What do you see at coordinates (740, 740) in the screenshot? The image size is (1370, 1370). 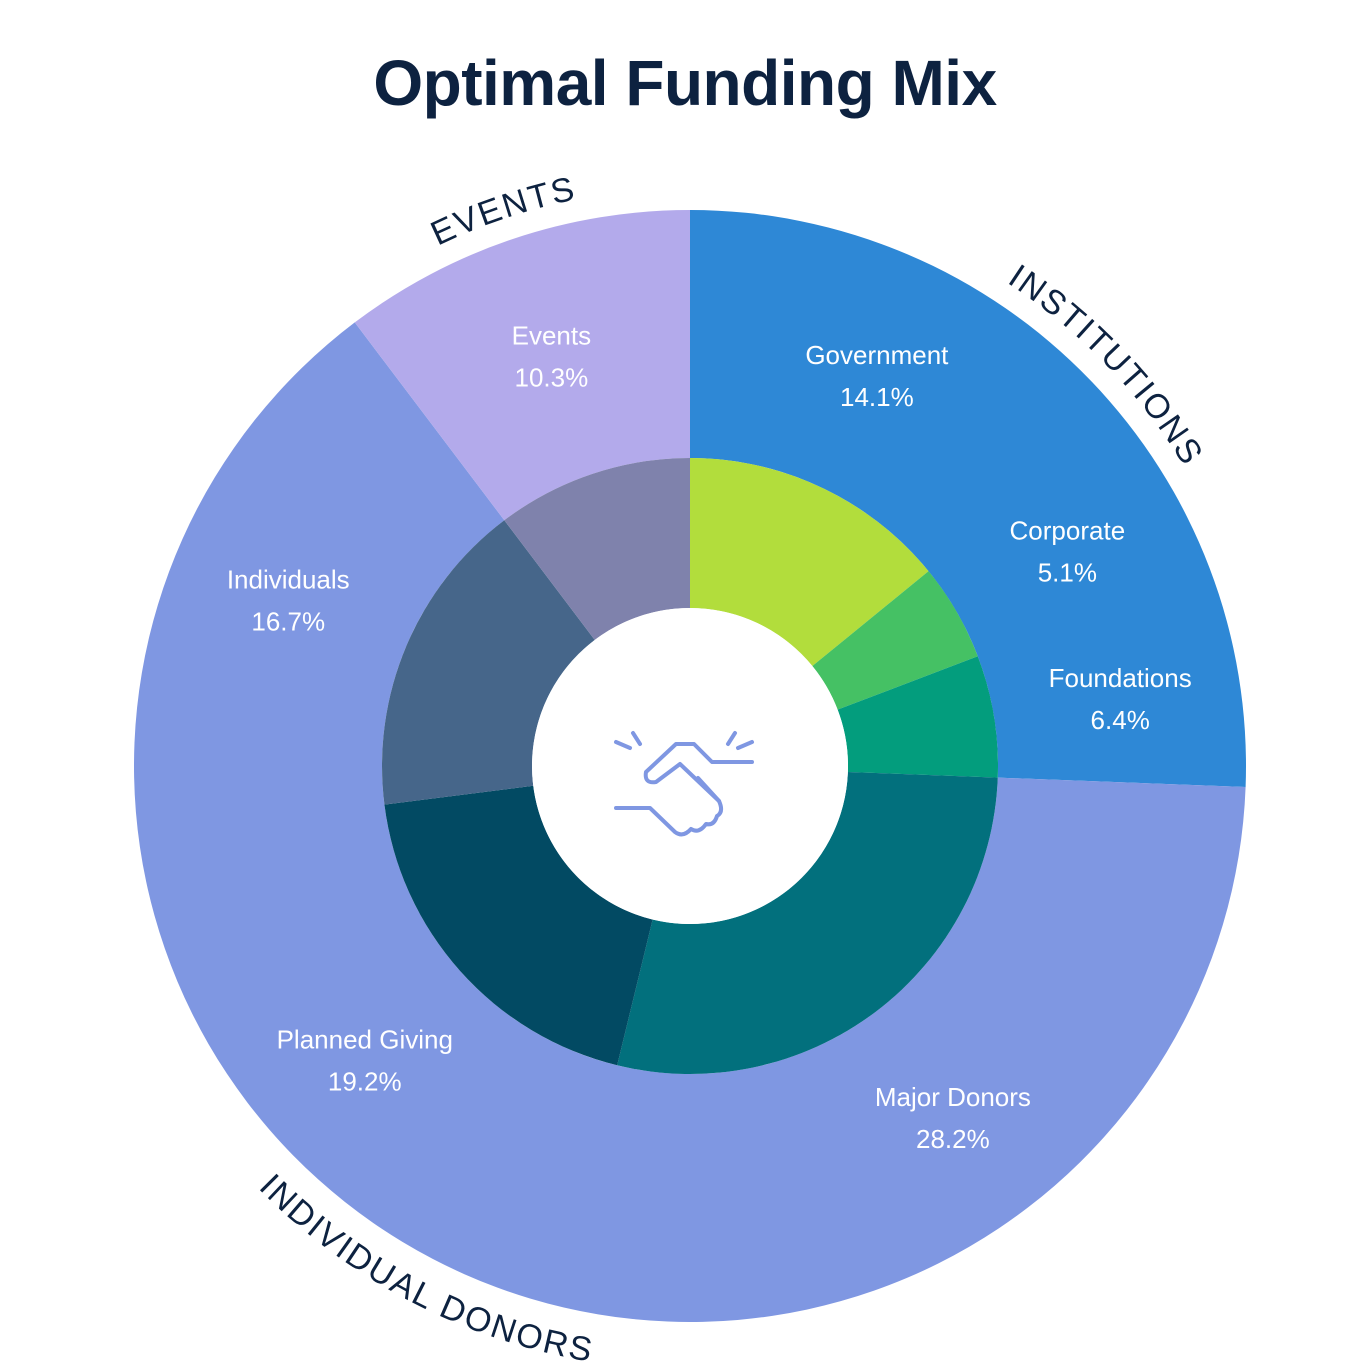 I see `handshake-spark-right` at bounding box center [740, 740].